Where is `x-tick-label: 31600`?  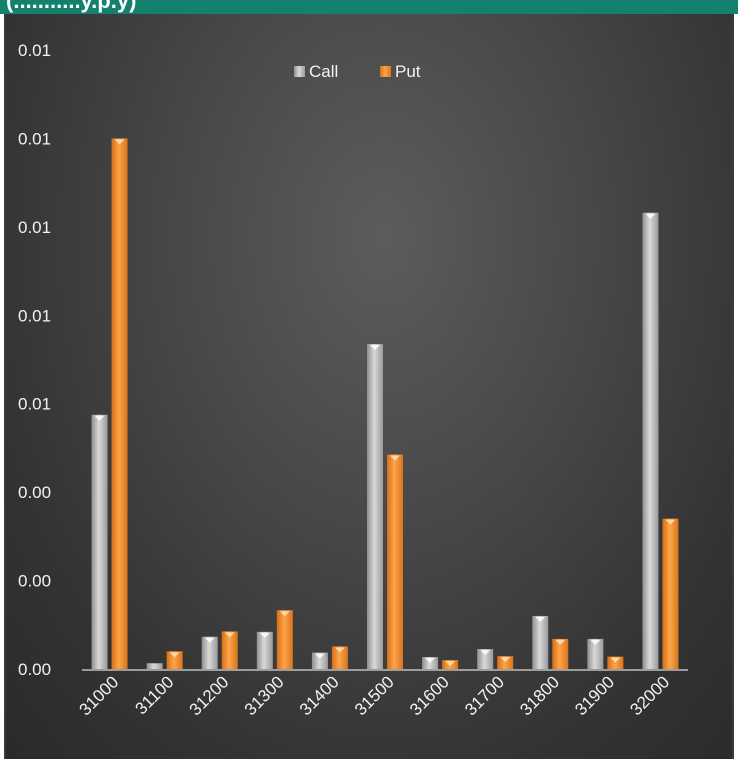
x-tick-label: 31600 is located at coordinates (429, 695).